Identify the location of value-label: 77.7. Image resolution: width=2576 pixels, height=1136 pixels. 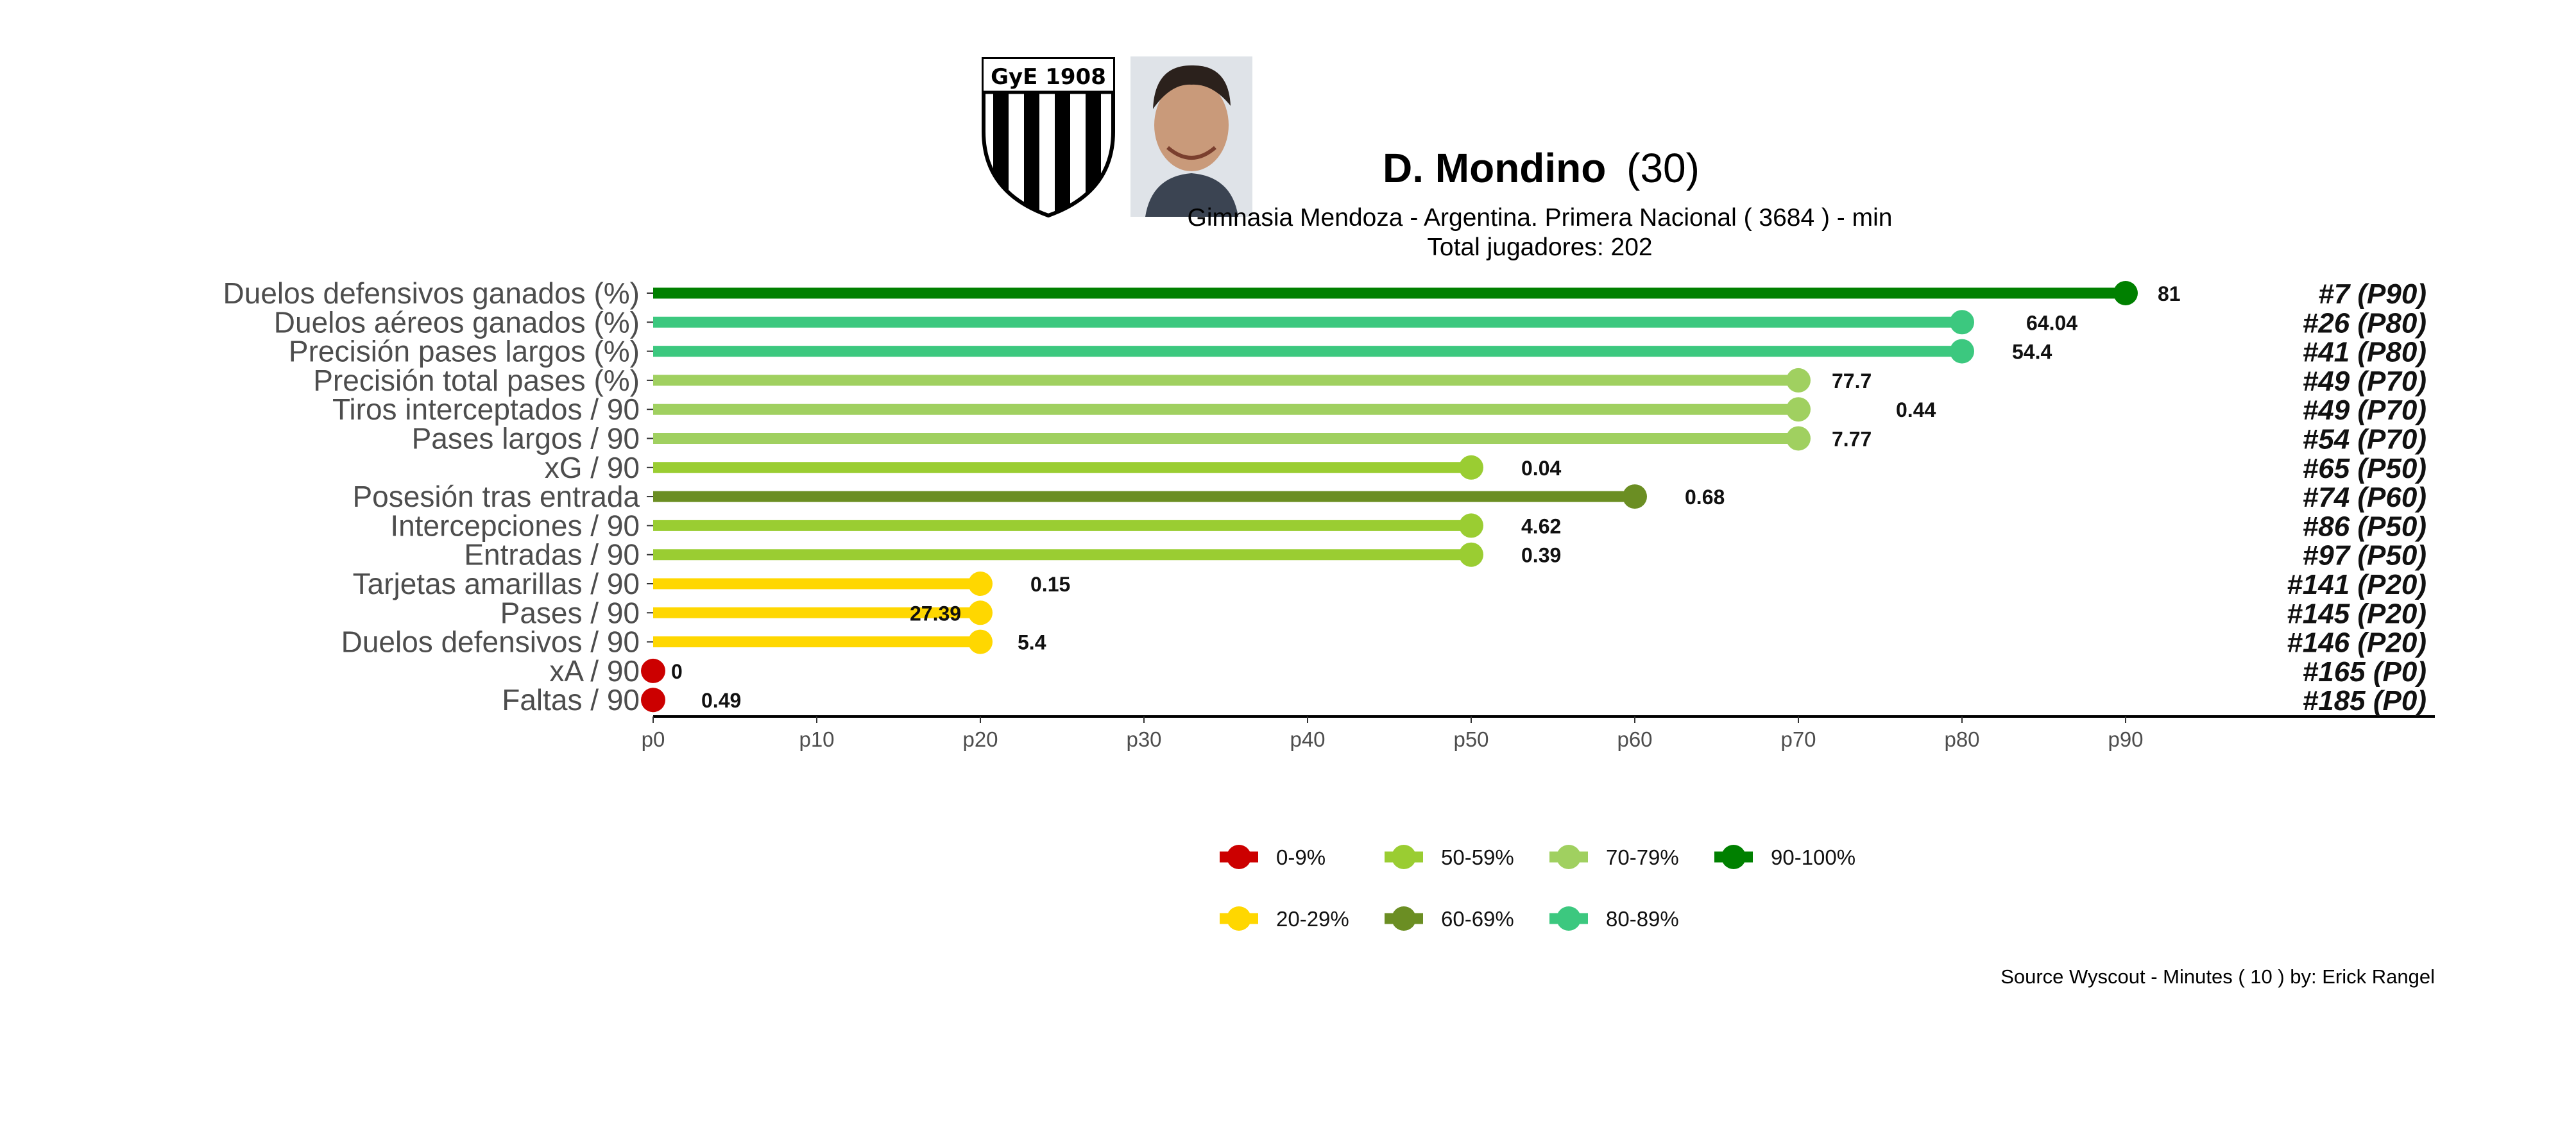
(1852, 381).